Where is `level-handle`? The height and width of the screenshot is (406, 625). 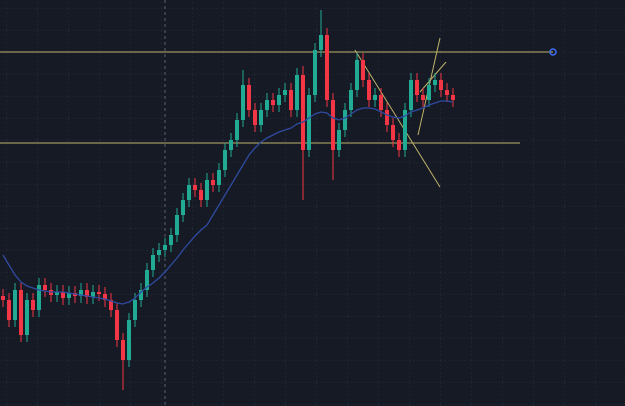 level-handle is located at coordinates (553, 52).